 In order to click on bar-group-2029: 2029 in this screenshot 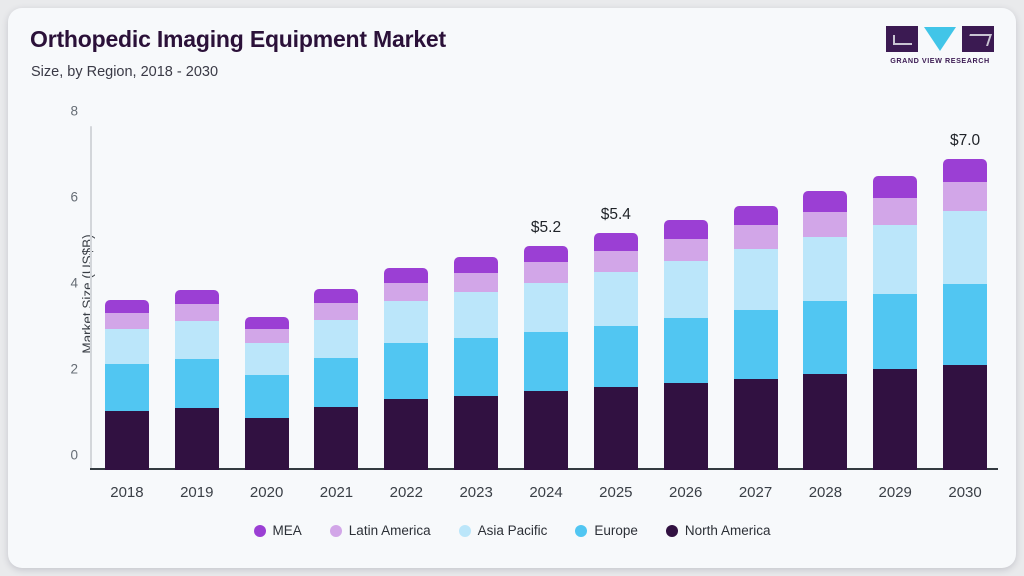, I will do `click(895, 338)`.